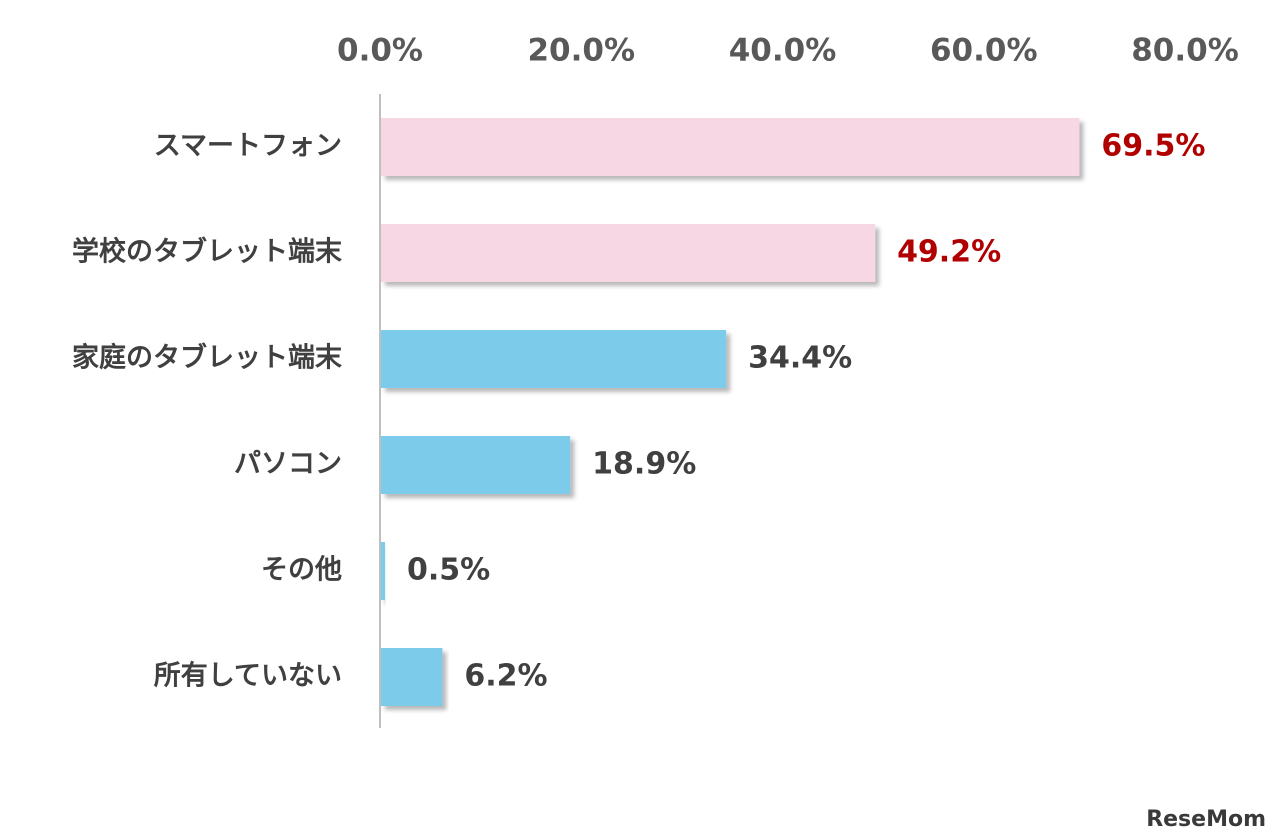 The width and height of the screenshot is (1280, 840). Describe the element at coordinates (505, 676) in the screenshot. I see `data-label: 6.2%` at that location.